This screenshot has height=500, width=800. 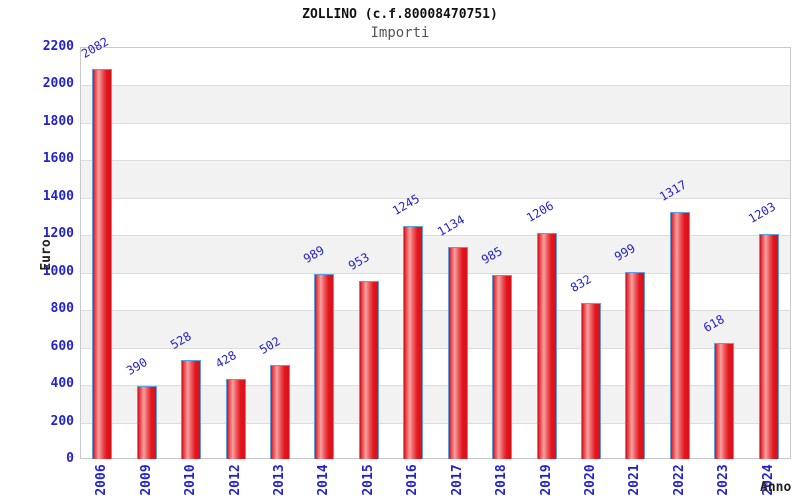 I want to click on y-tick-label: 600, so click(x=62, y=346).